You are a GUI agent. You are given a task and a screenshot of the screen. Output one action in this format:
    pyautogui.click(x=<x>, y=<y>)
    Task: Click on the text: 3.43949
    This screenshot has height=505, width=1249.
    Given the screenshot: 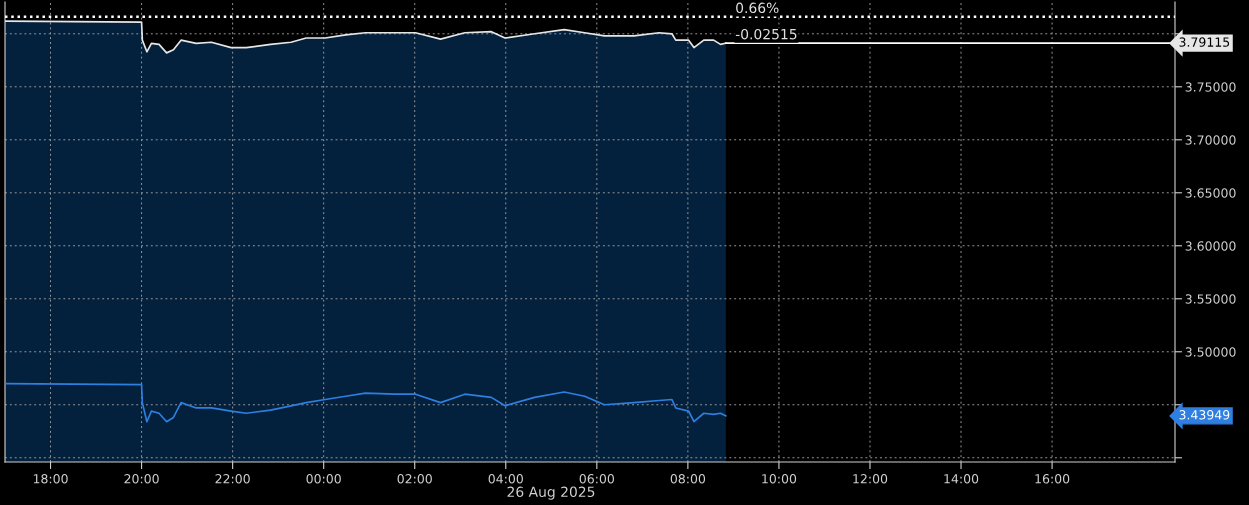 What is the action you would take?
    pyautogui.click(x=1204, y=415)
    